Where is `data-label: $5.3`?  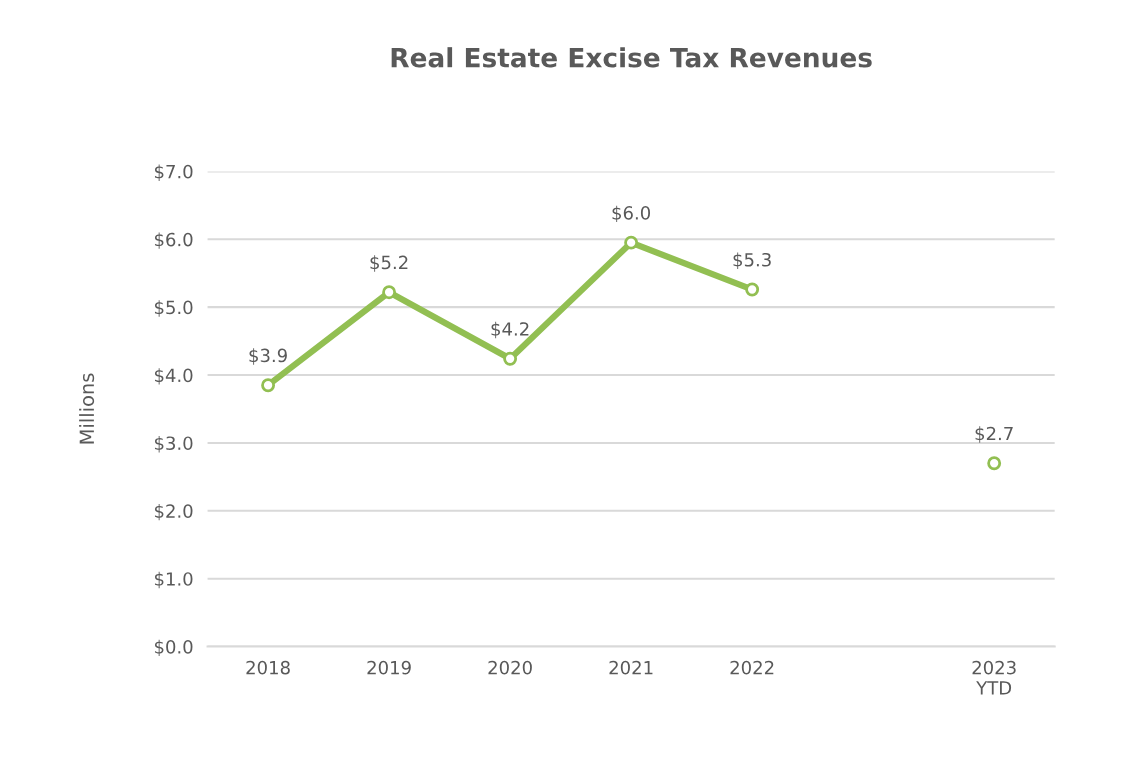 data-label: $5.3 is located at coordinates (752, 260).